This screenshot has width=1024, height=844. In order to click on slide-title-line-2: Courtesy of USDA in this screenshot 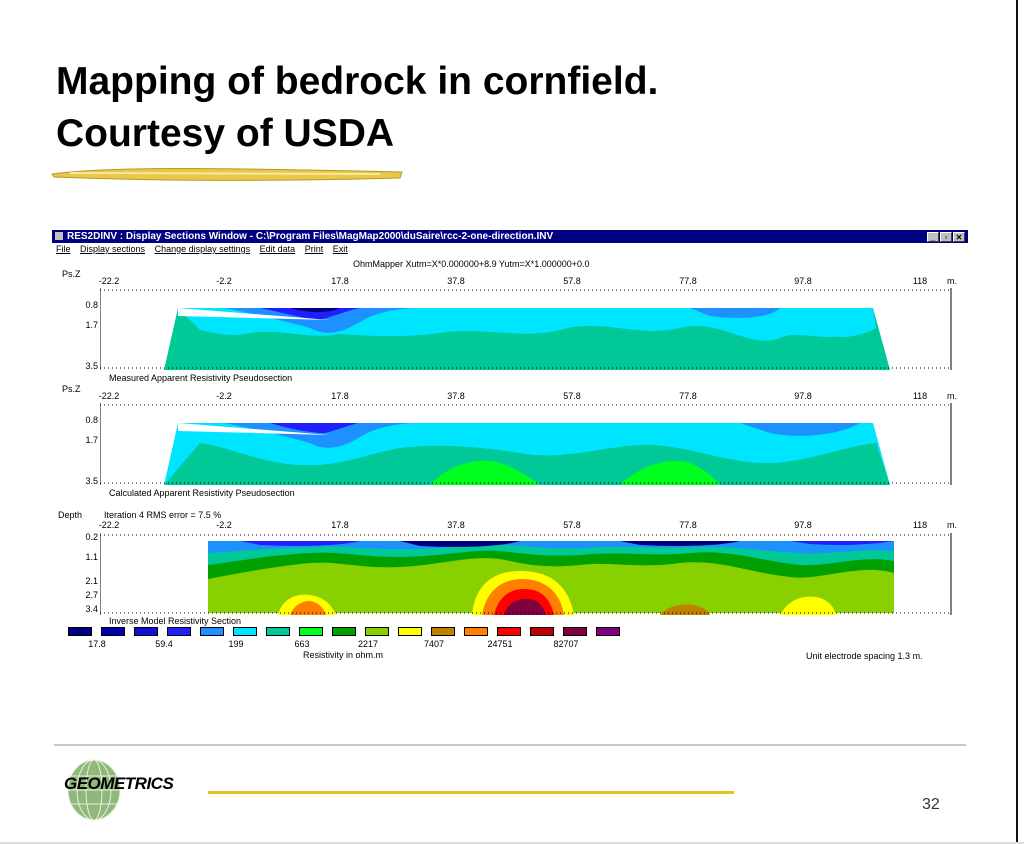, I will do `click(225, 133)`.